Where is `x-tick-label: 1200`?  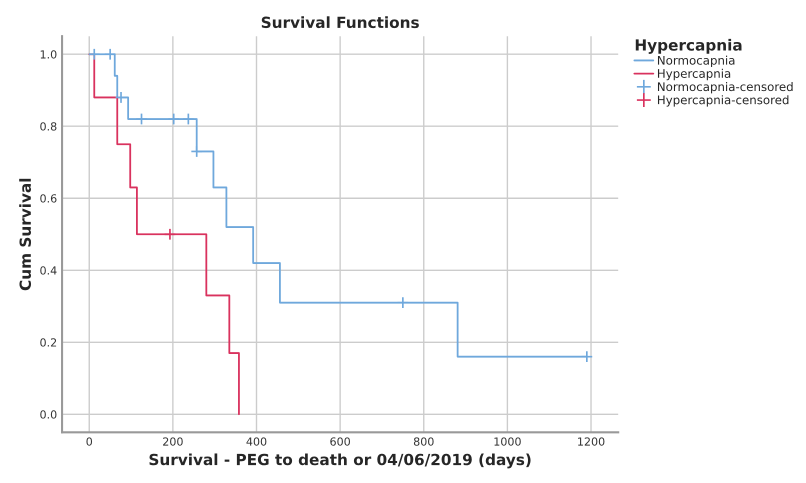
x-tick-label: 1200 is located at coordinates (591, 441).